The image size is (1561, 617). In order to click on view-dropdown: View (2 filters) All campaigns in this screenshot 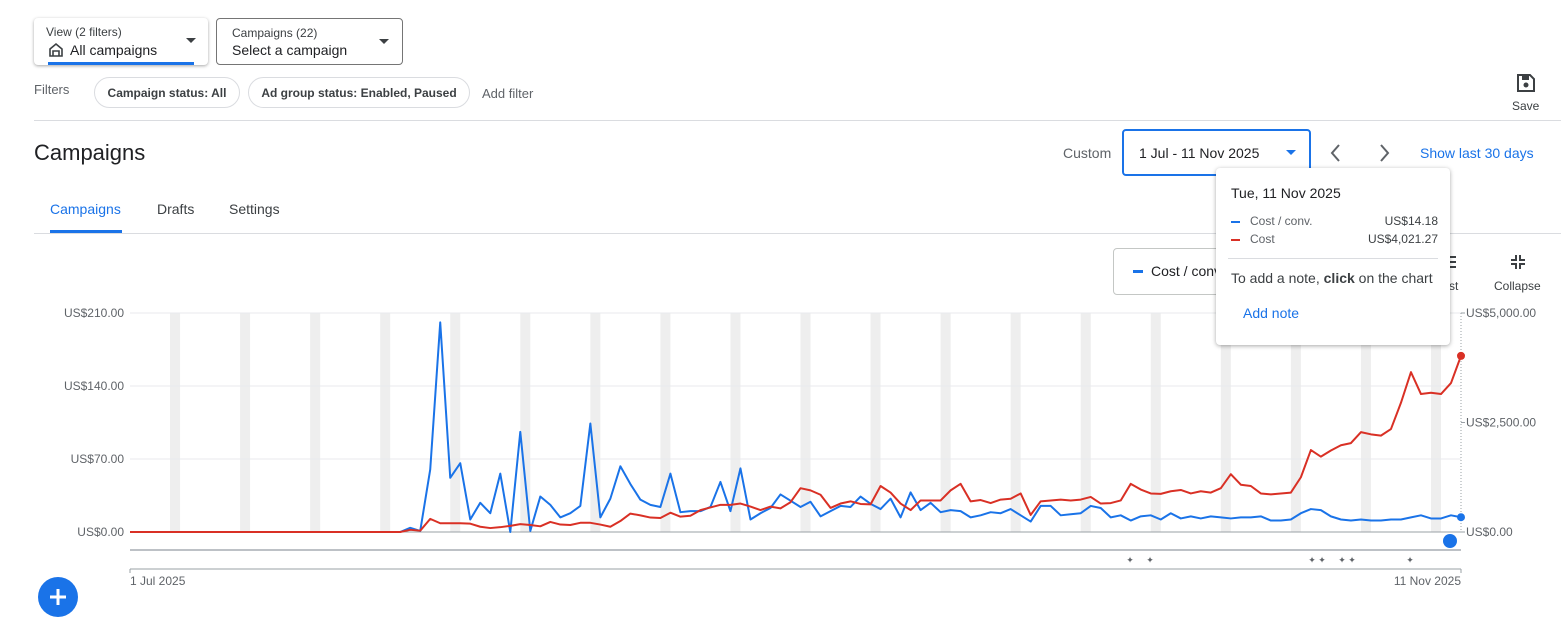, I will do `click(121, 41)`.